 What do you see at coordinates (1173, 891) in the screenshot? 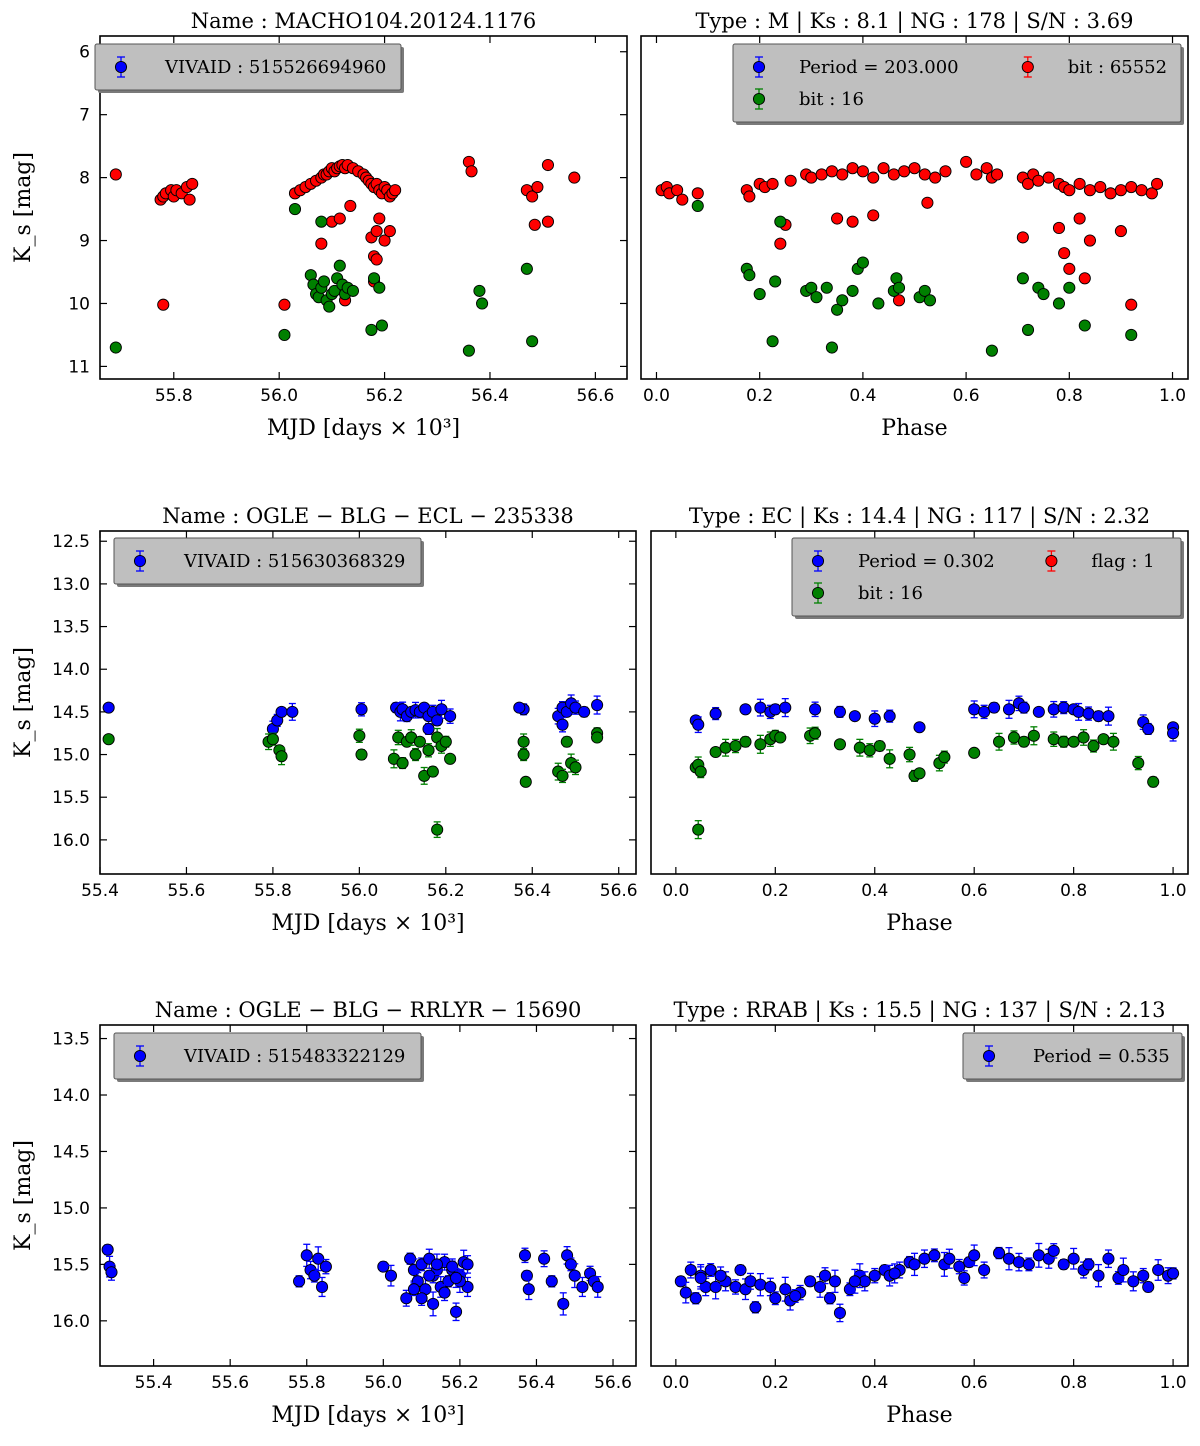
I see `x-tick-label: 1.0` at bounding box center [1173, 891].